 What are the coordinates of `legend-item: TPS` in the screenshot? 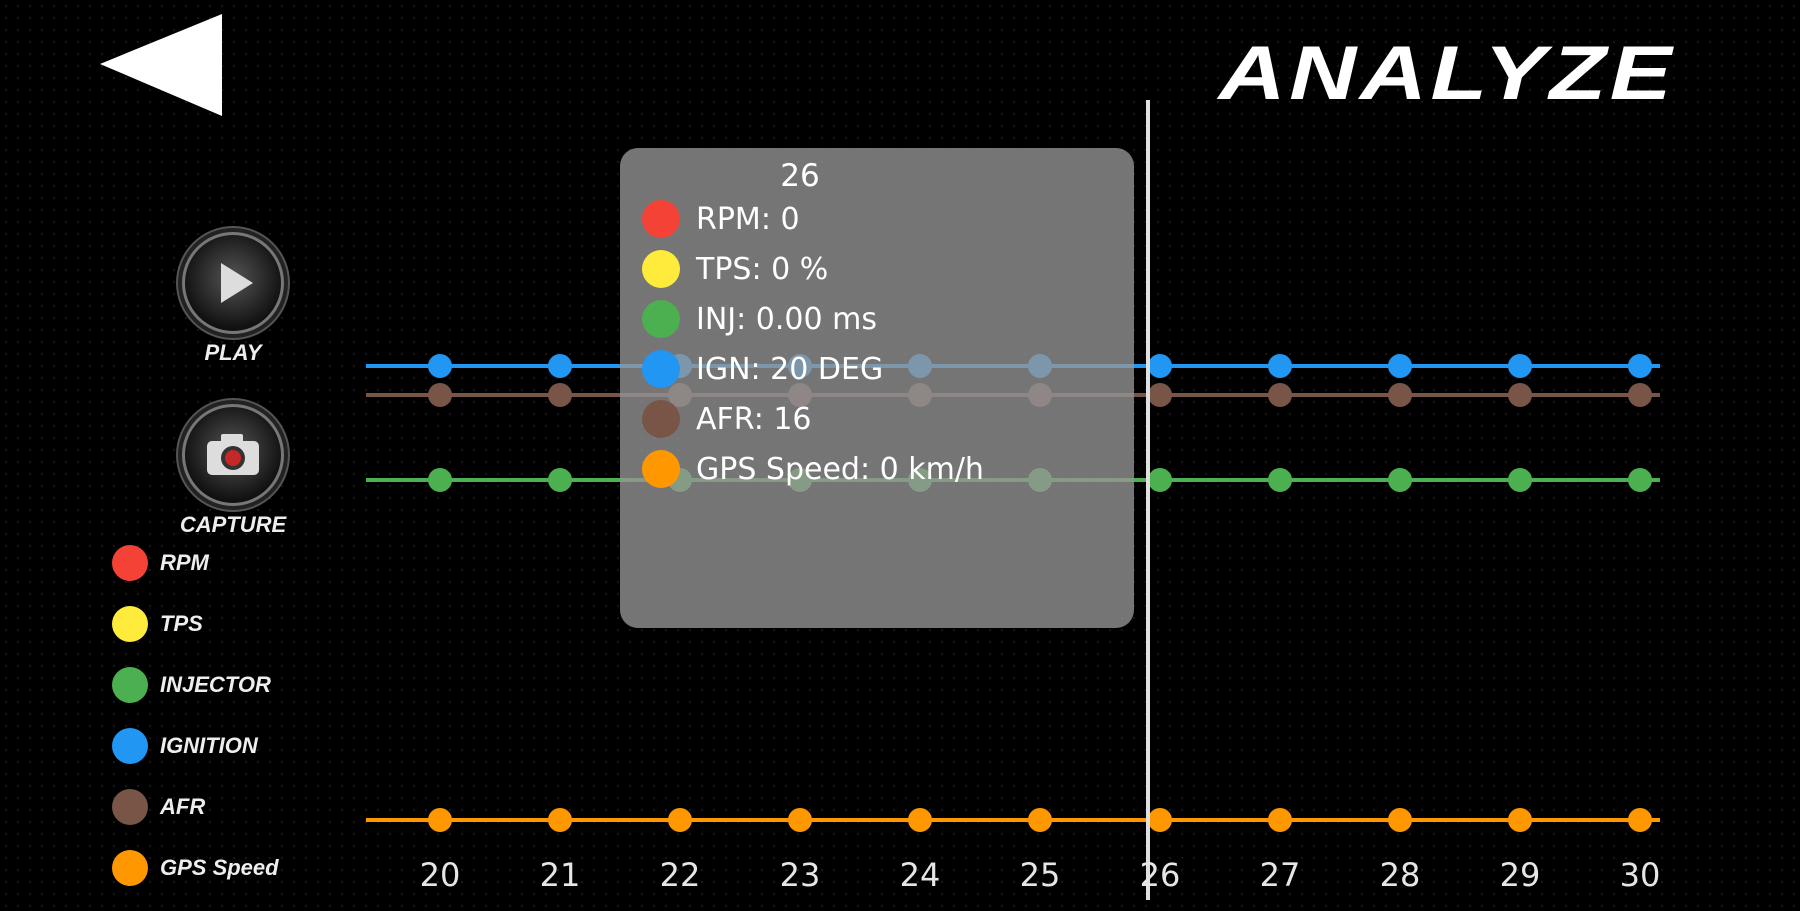 It's located at (195, 636).